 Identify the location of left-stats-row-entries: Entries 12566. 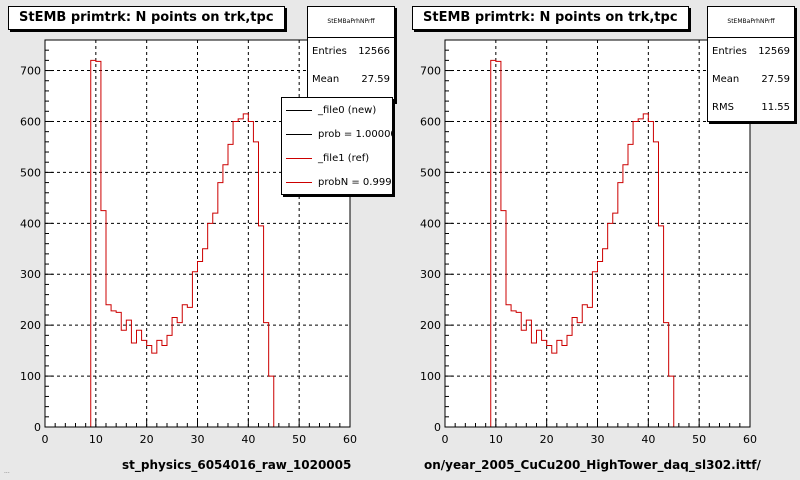
(351, 52).